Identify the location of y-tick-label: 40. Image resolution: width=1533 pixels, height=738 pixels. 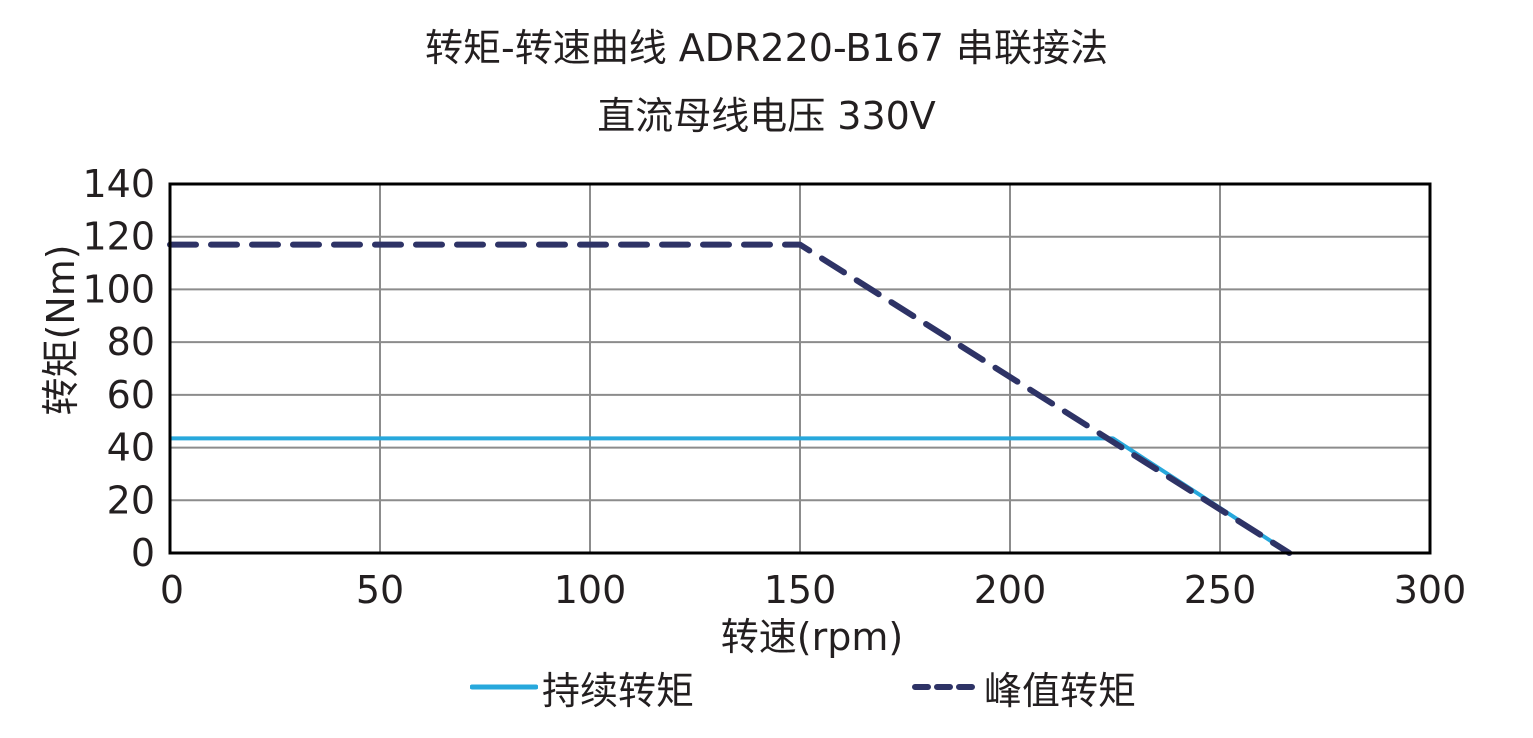
(131, 448).